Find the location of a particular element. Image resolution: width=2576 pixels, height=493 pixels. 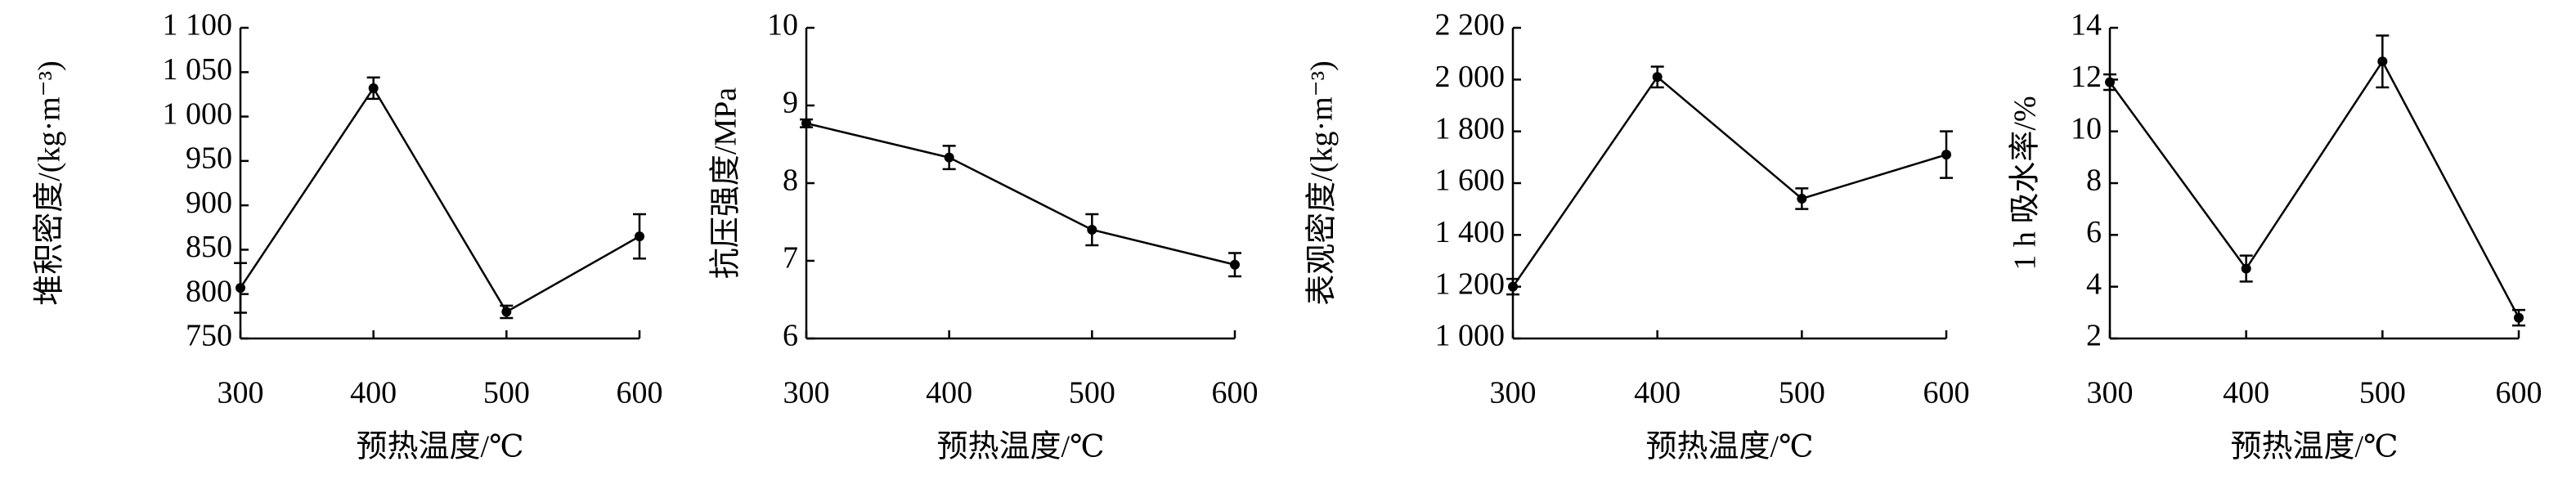

y-axis-title: 表观密度/(kg·m⁻³) is located at coordinates (1322, 184).